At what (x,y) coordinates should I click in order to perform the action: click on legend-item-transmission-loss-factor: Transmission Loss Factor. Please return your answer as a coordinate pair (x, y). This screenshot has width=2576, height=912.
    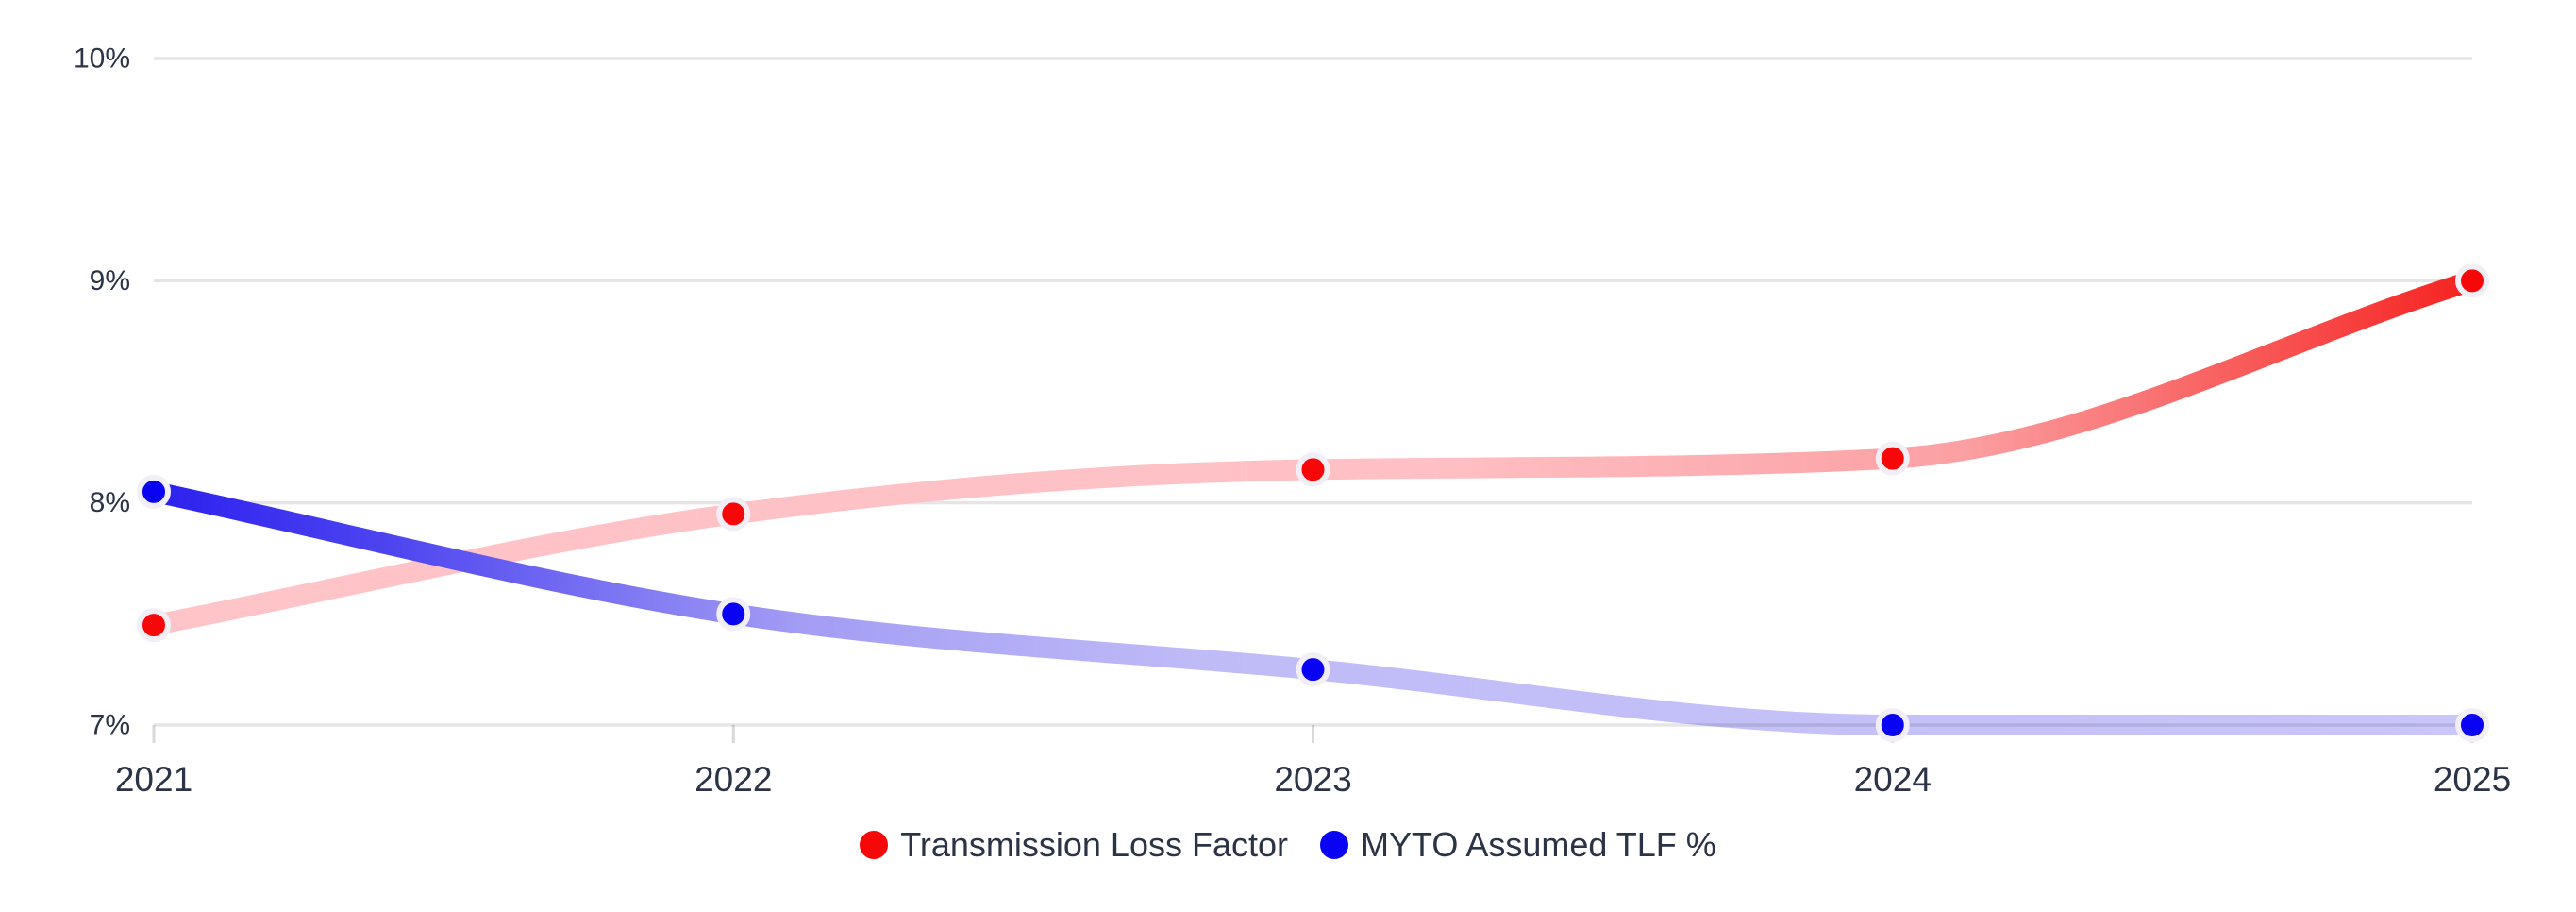
    Looking at the image, I should click on (1074, 845).